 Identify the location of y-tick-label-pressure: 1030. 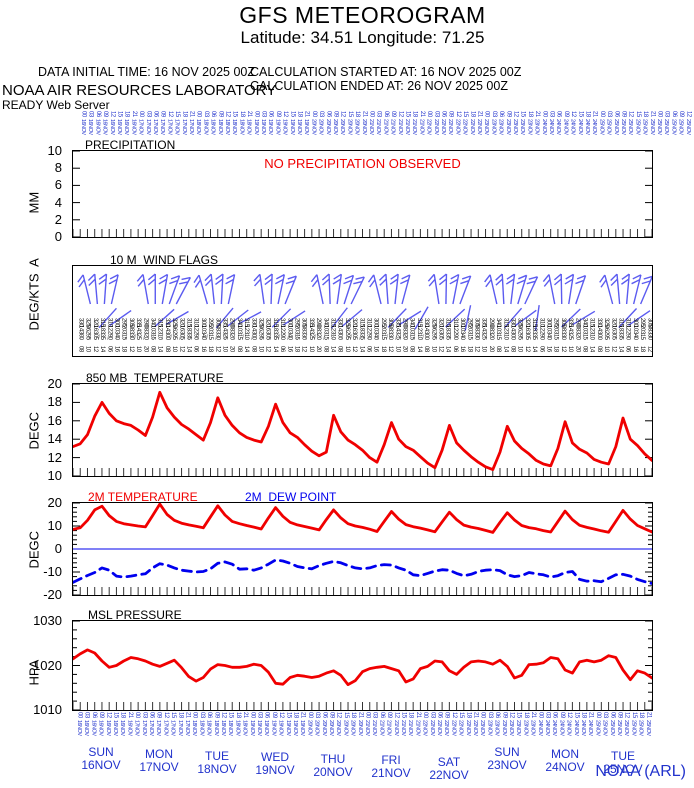
(47, 620).